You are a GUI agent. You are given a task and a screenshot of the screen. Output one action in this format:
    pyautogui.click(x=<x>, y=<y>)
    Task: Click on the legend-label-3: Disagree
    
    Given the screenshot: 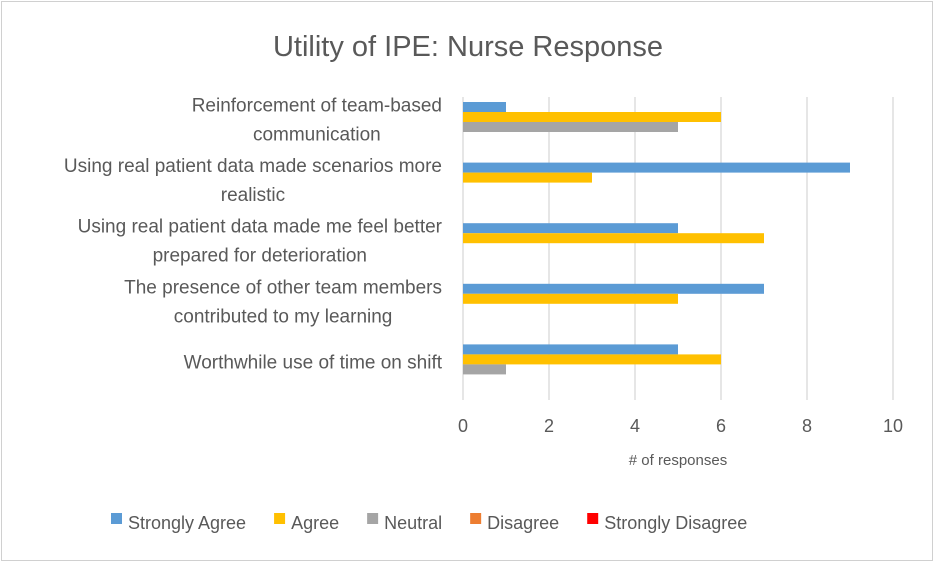 What is the action you would take?
    pyautogui.click(x=523, y=523)
    